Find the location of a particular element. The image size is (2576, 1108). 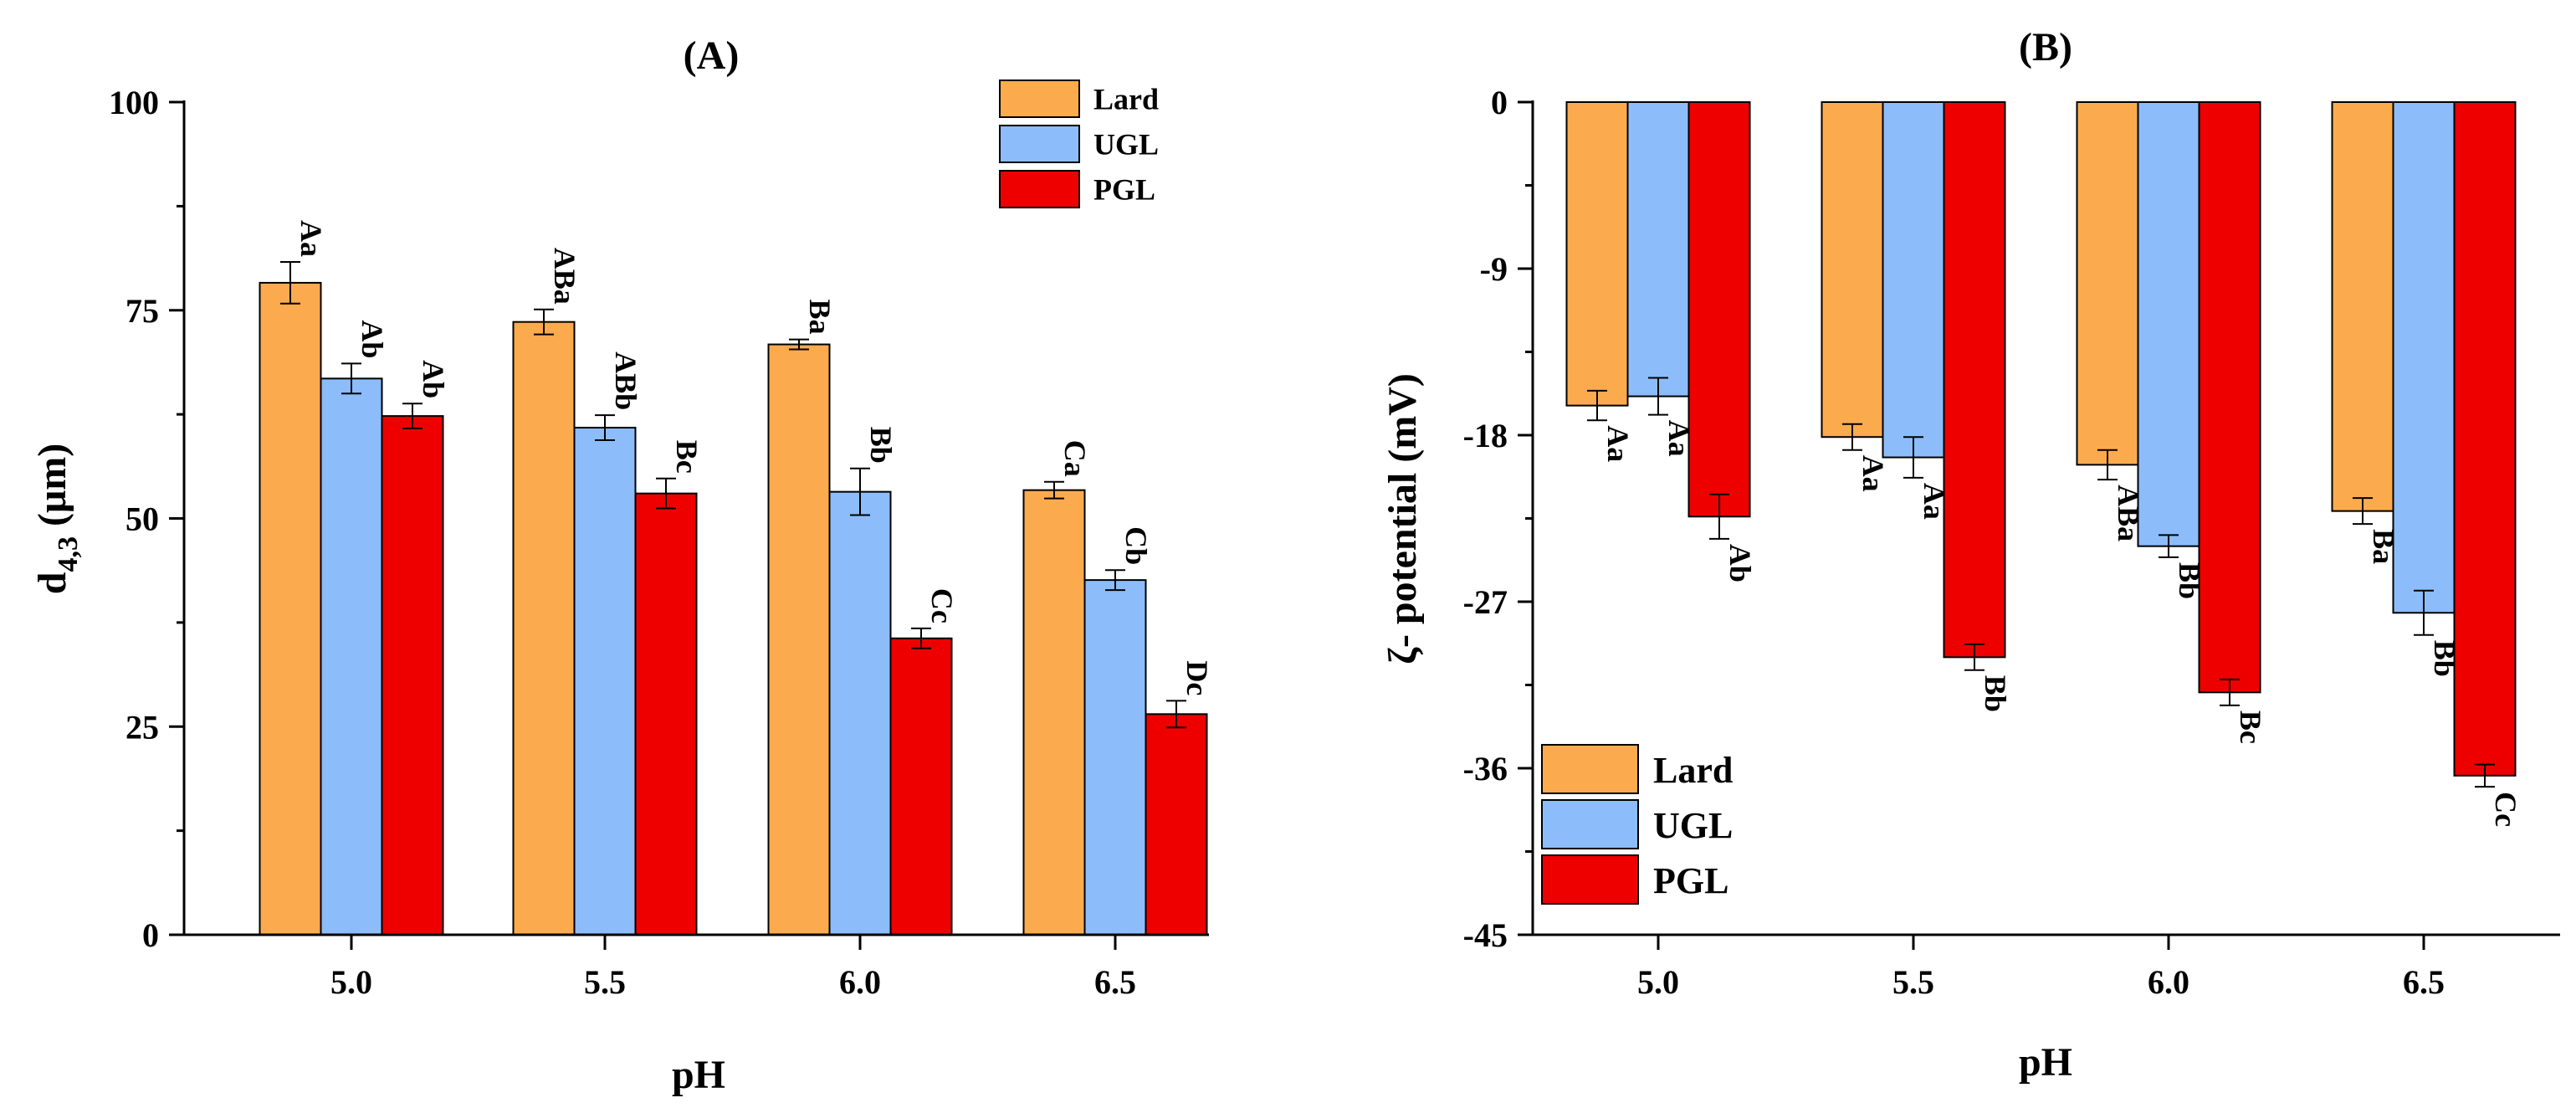

panel-a-sig-label-ugl-3: Cb is located at coordinates (1136, 546).